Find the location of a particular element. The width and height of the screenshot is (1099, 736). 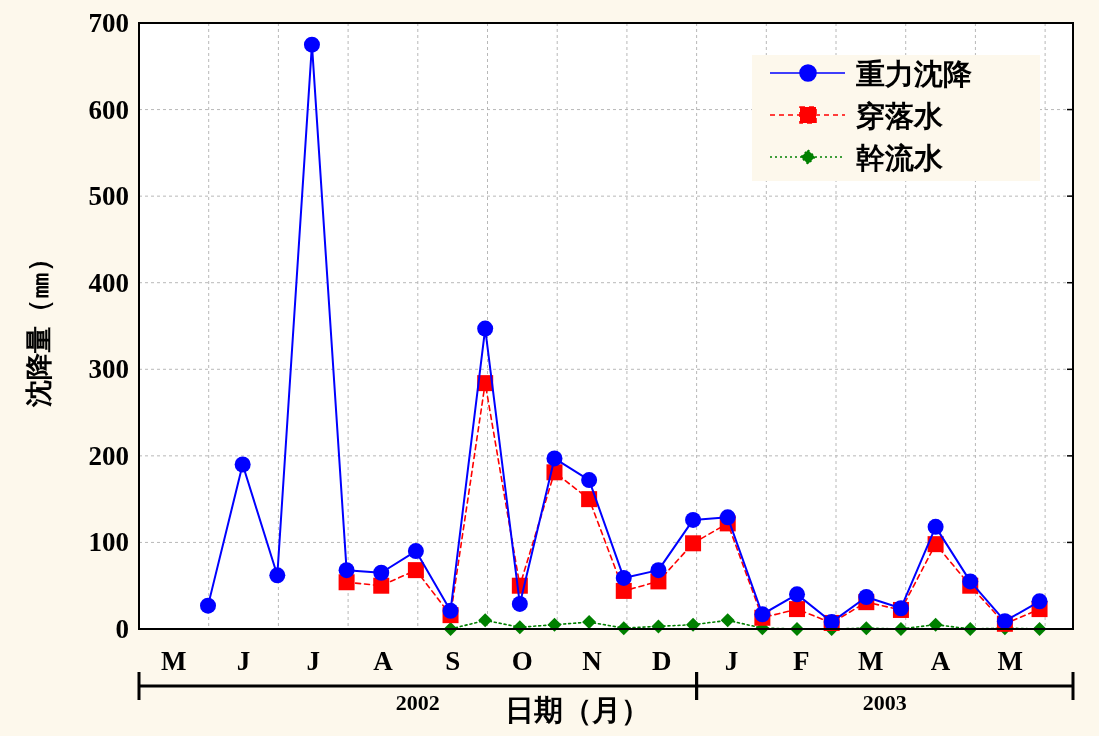

text: O is located at coordinates (522, 661).